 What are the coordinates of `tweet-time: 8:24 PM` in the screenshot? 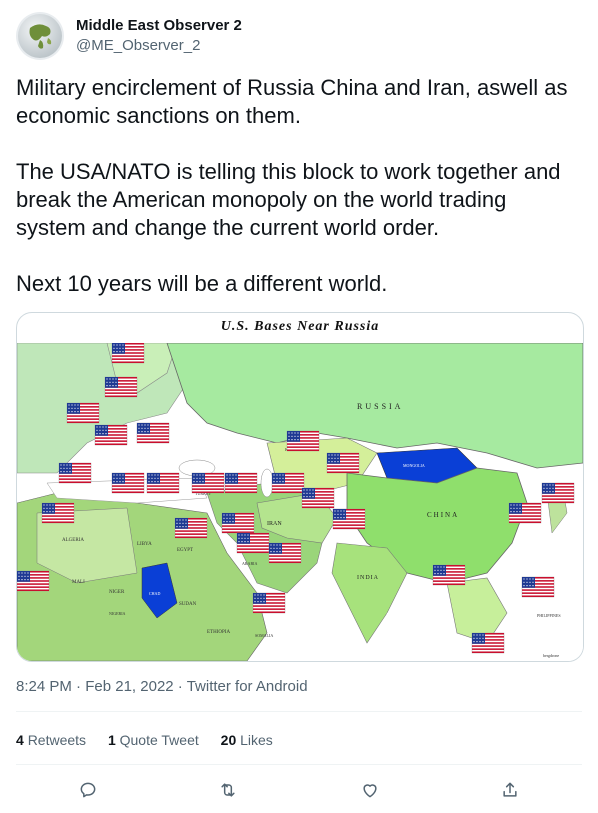 It's located at (44, 686).